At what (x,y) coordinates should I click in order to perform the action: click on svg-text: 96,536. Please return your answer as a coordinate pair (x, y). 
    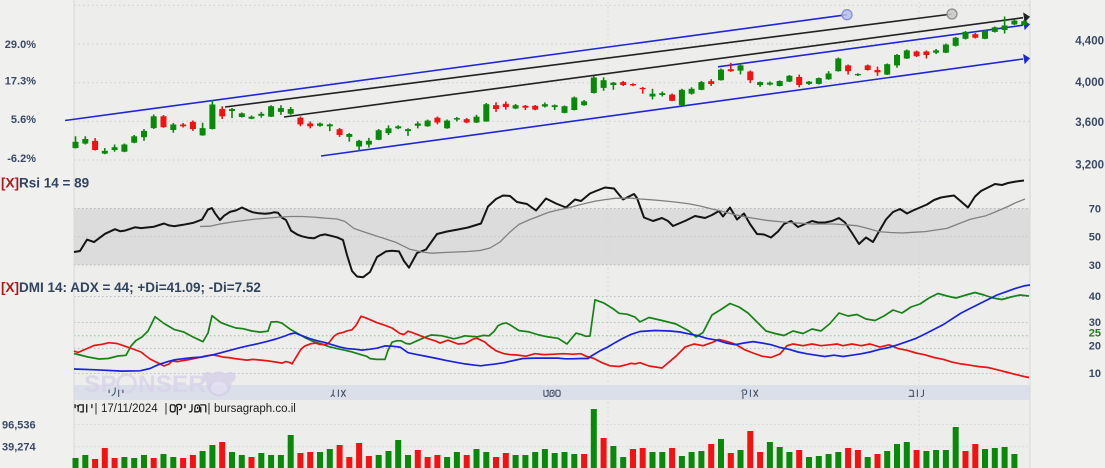
    Looking at the image, I should click on (19, 425).